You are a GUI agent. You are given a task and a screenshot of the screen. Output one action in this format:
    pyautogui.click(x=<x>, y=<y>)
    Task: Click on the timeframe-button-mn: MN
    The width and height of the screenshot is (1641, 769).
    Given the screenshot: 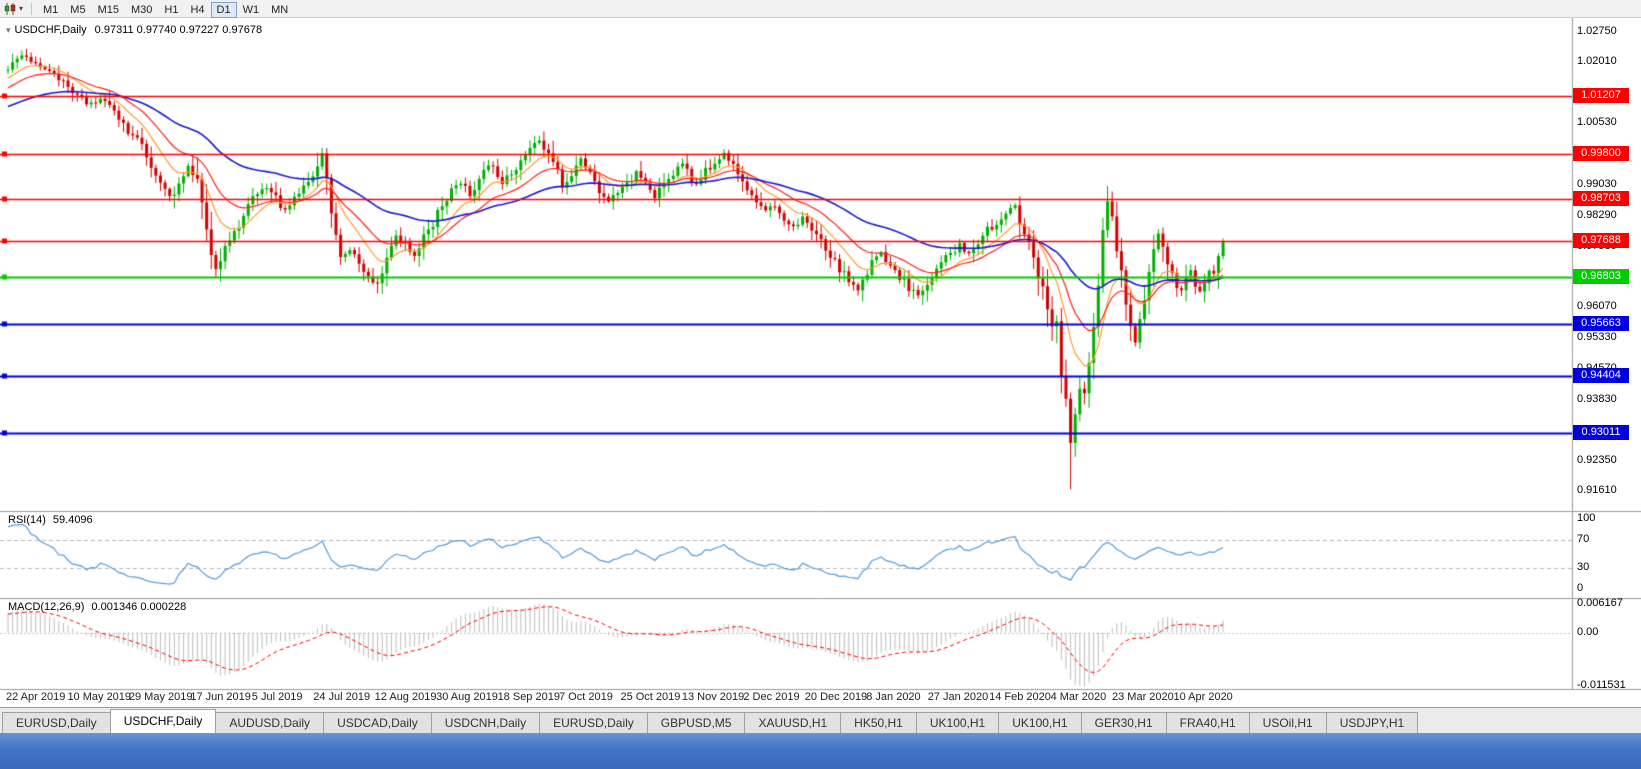 What is the action you would take?
    pyautogui.click(x=279, y=10)
    